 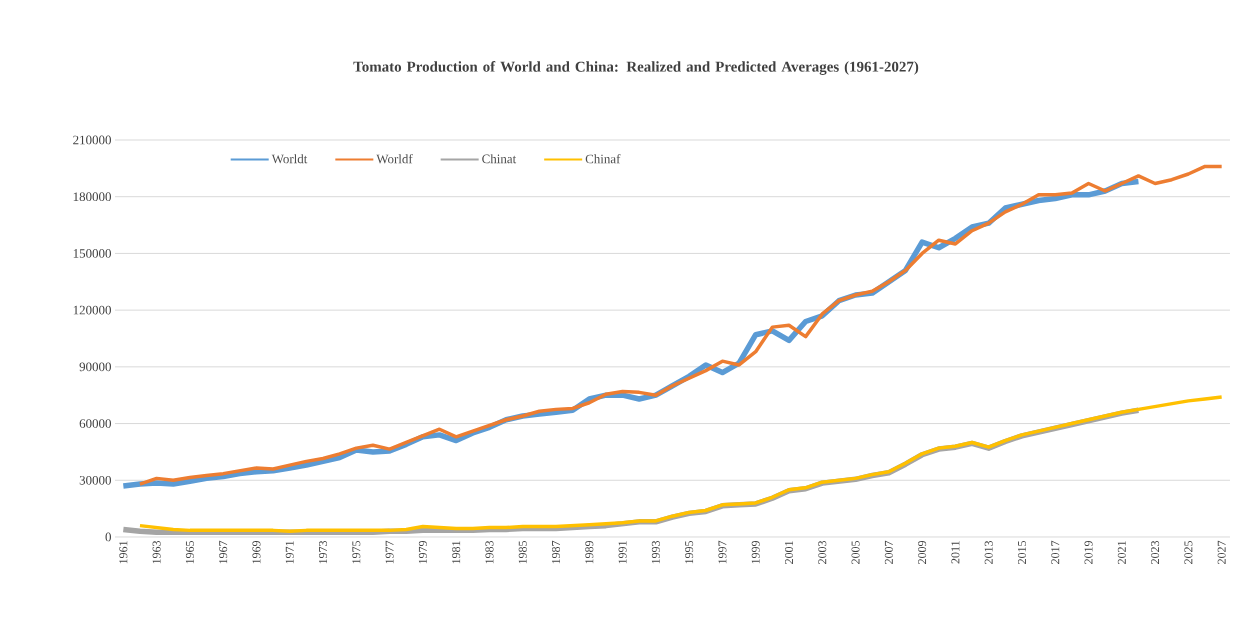 I want to click on x-tick-label: 2011, so click(x=955, y=552).